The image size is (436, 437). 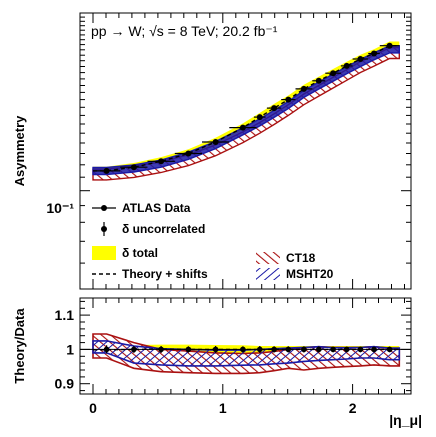 I want to click on ratio-data-points, so click(x=248, y=349).